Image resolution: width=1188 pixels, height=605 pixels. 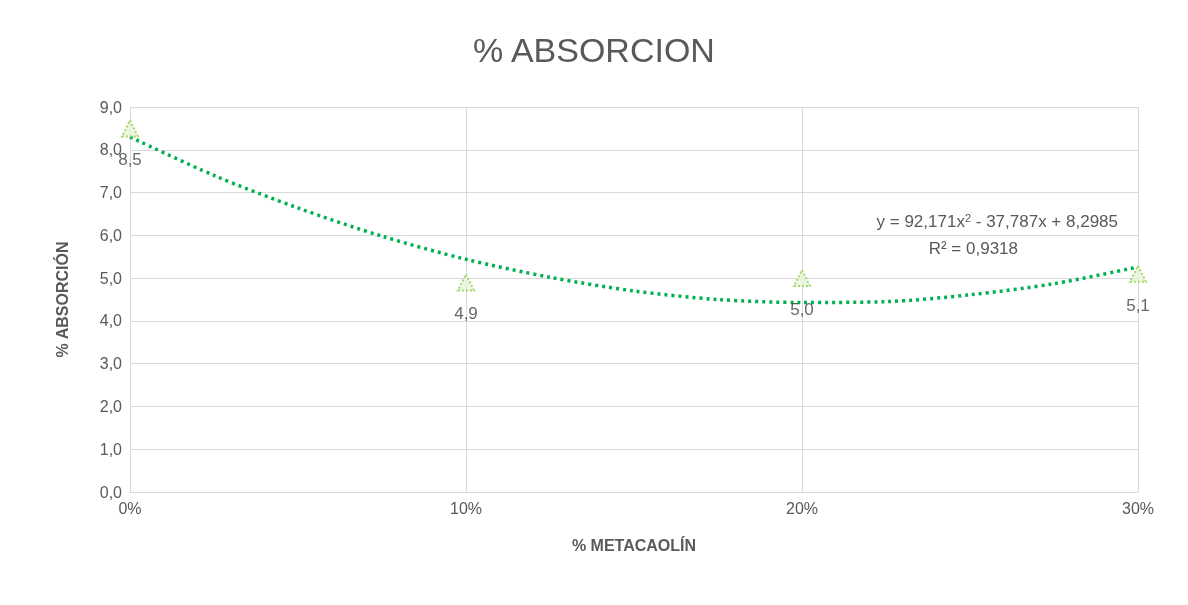 What do you see at coordinates (61, 299) in the screenshot?
I see `y-axis-title: % ABSORCIÓN` at bounding box center [61, 299].